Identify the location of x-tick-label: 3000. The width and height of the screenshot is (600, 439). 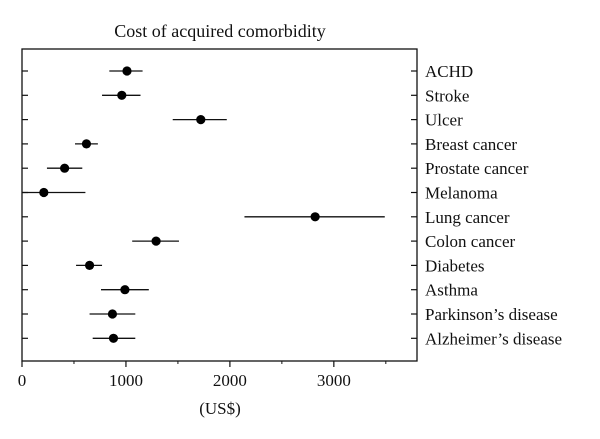
(334, 380).